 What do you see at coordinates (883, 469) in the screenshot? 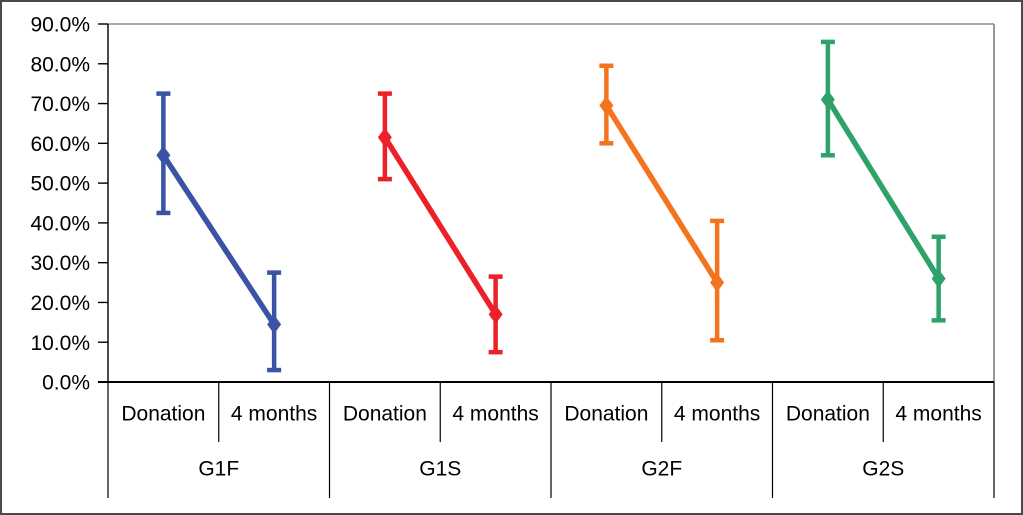
I see `group-label: G2S` at bounding box center [883, 469].